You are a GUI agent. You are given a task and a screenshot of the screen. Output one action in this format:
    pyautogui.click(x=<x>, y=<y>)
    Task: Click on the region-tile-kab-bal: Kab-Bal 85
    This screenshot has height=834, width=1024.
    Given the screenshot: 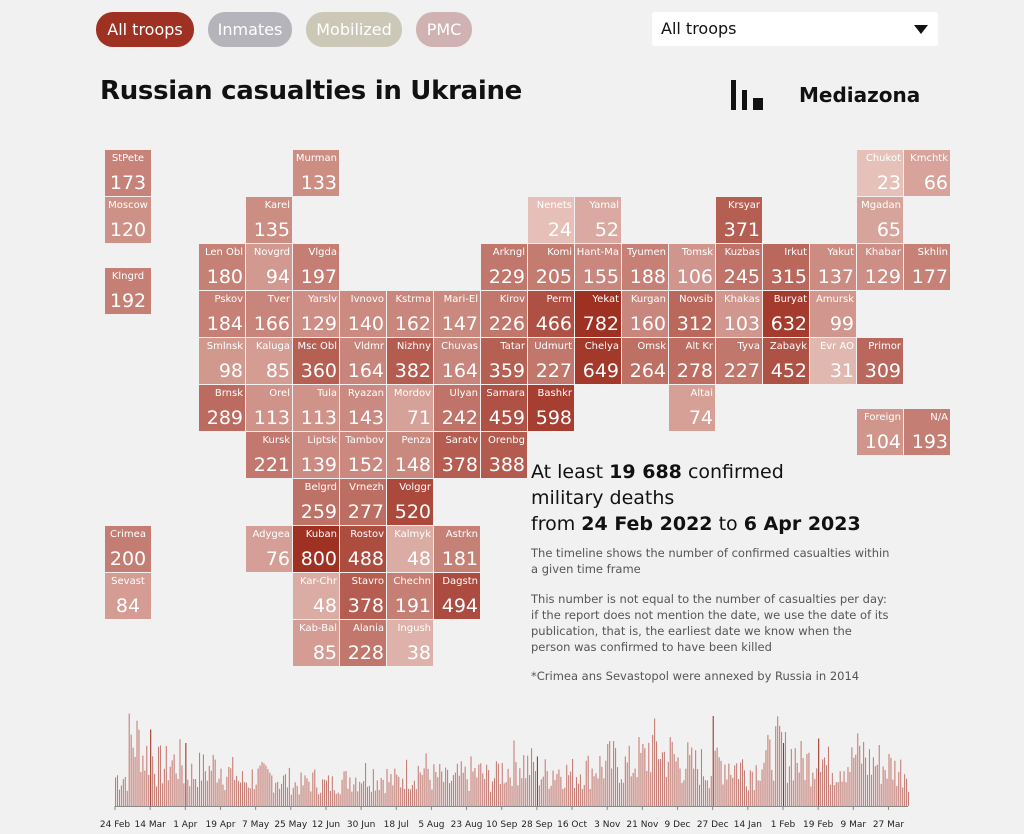 What is the action you would take?
    pyautogui.click(x=316, y=643)
    